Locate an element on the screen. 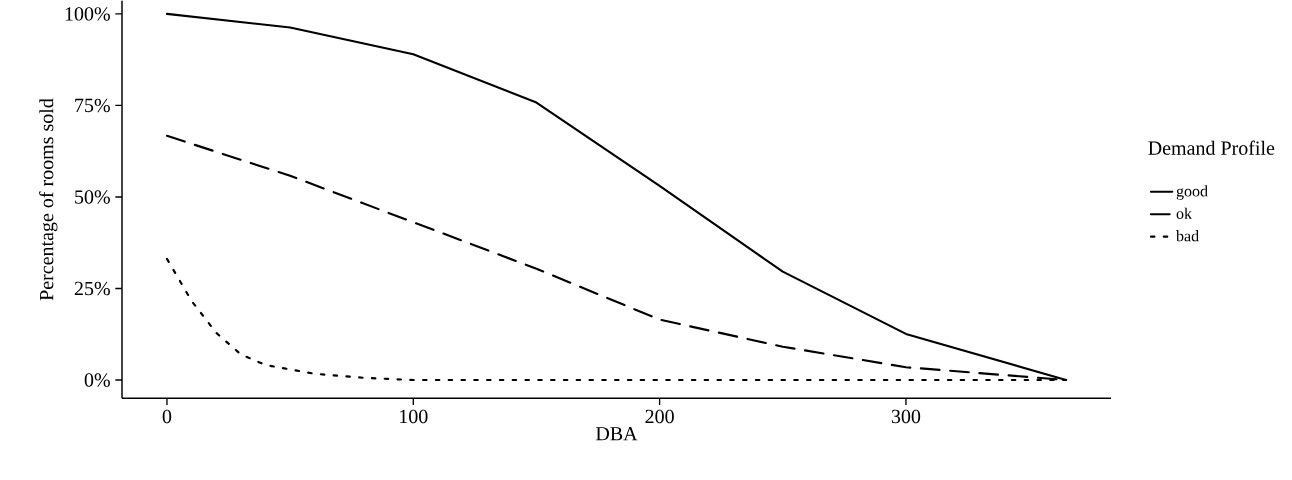 The width and height of the screenshot is (1292, 480). x-tick-label: 300 is located at coordinates (906, 416).